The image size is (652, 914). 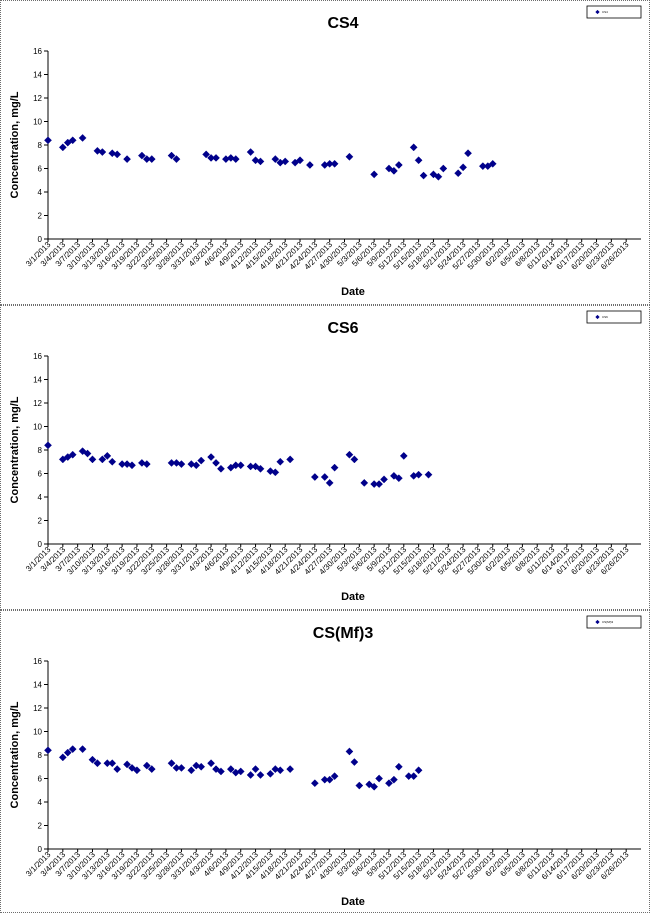 What do you see at coordinates (605, 12) in the screenshot?
I see `legend-label: CS4` at bounding box center [605, 12].